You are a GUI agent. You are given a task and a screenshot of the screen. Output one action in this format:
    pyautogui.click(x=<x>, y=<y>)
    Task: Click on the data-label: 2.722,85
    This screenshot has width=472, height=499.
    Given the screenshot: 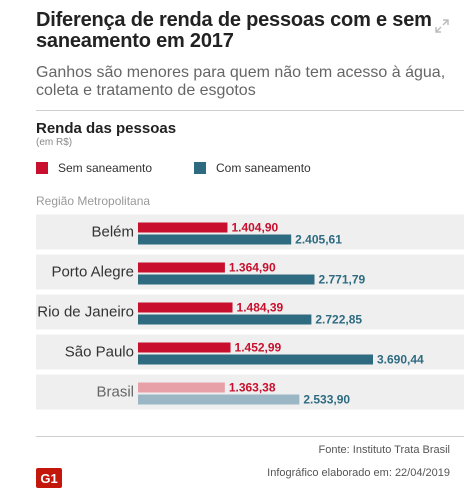 What is the action you would take?
    pyautogui.click(x=338, y=320)
    